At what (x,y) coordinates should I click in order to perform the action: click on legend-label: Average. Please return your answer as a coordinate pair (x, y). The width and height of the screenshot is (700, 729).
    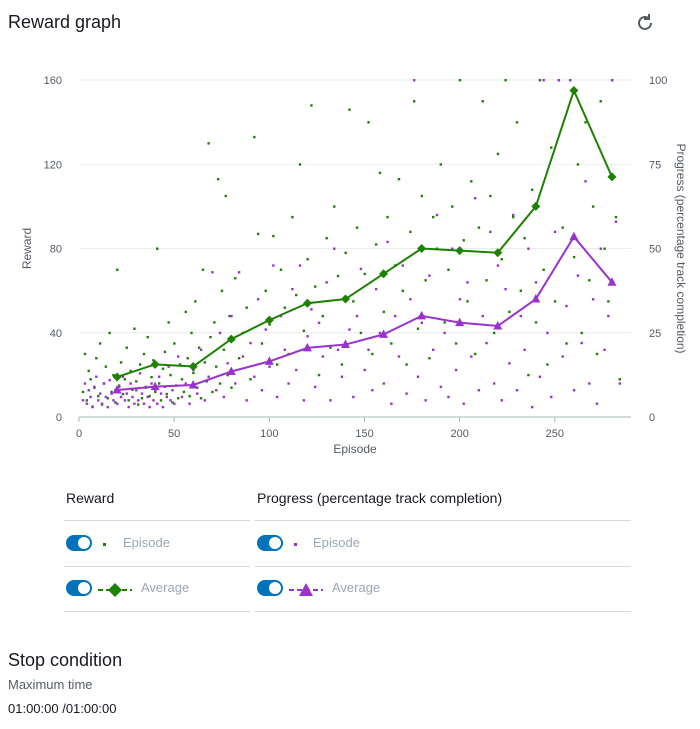
    Looking at the image, I should click on (356, 587).